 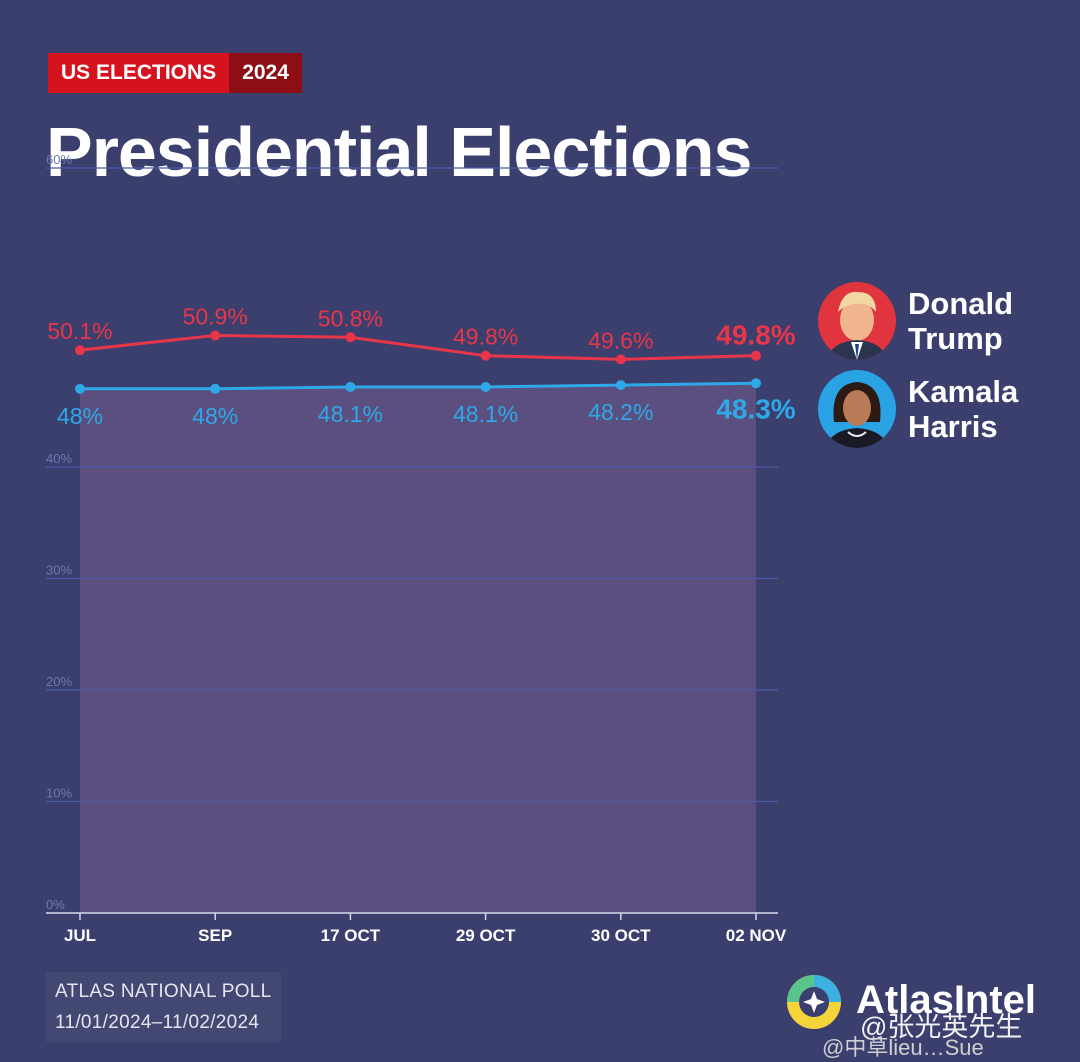 What do you see at coordinates (59, 458) in the screenshot?
I see `y-tick-label: 40%` at bounding box center [59, 458].